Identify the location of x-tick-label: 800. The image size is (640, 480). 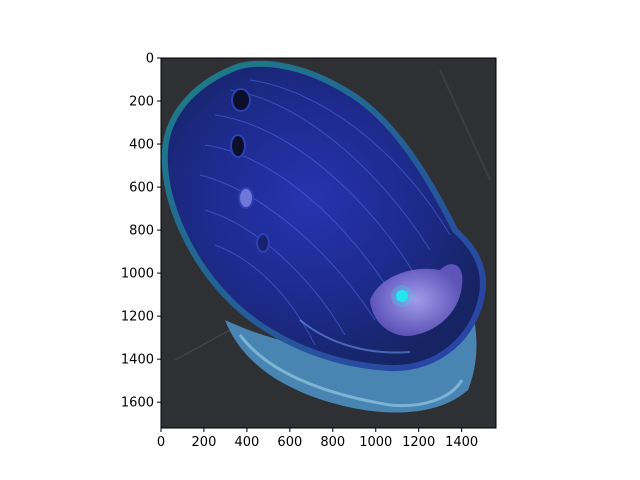
(332, 442).